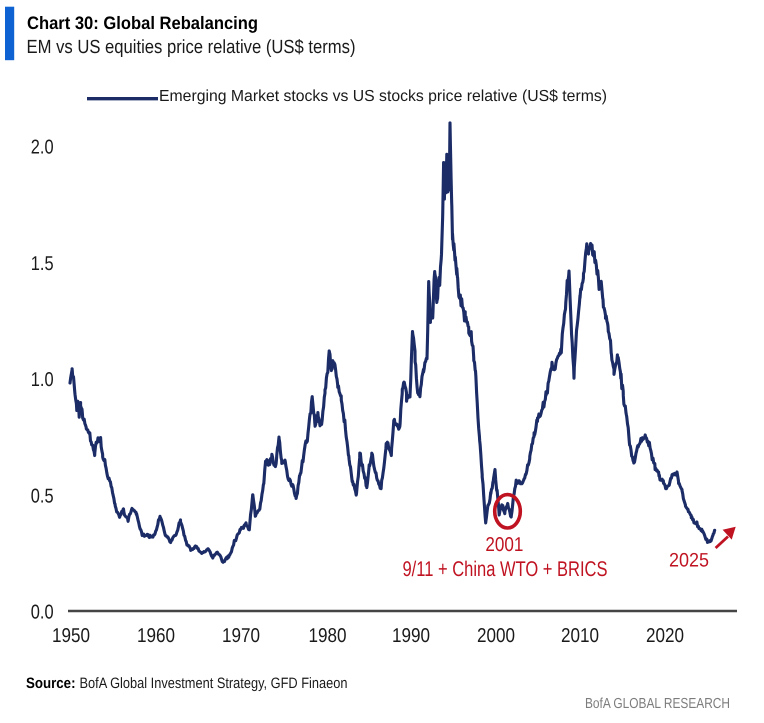  What do you see at coordinates (657, 704) in the screenshot?
I see `svg-text: BofA GLOBAL RESEARCH` at bounding box center [657, 704].